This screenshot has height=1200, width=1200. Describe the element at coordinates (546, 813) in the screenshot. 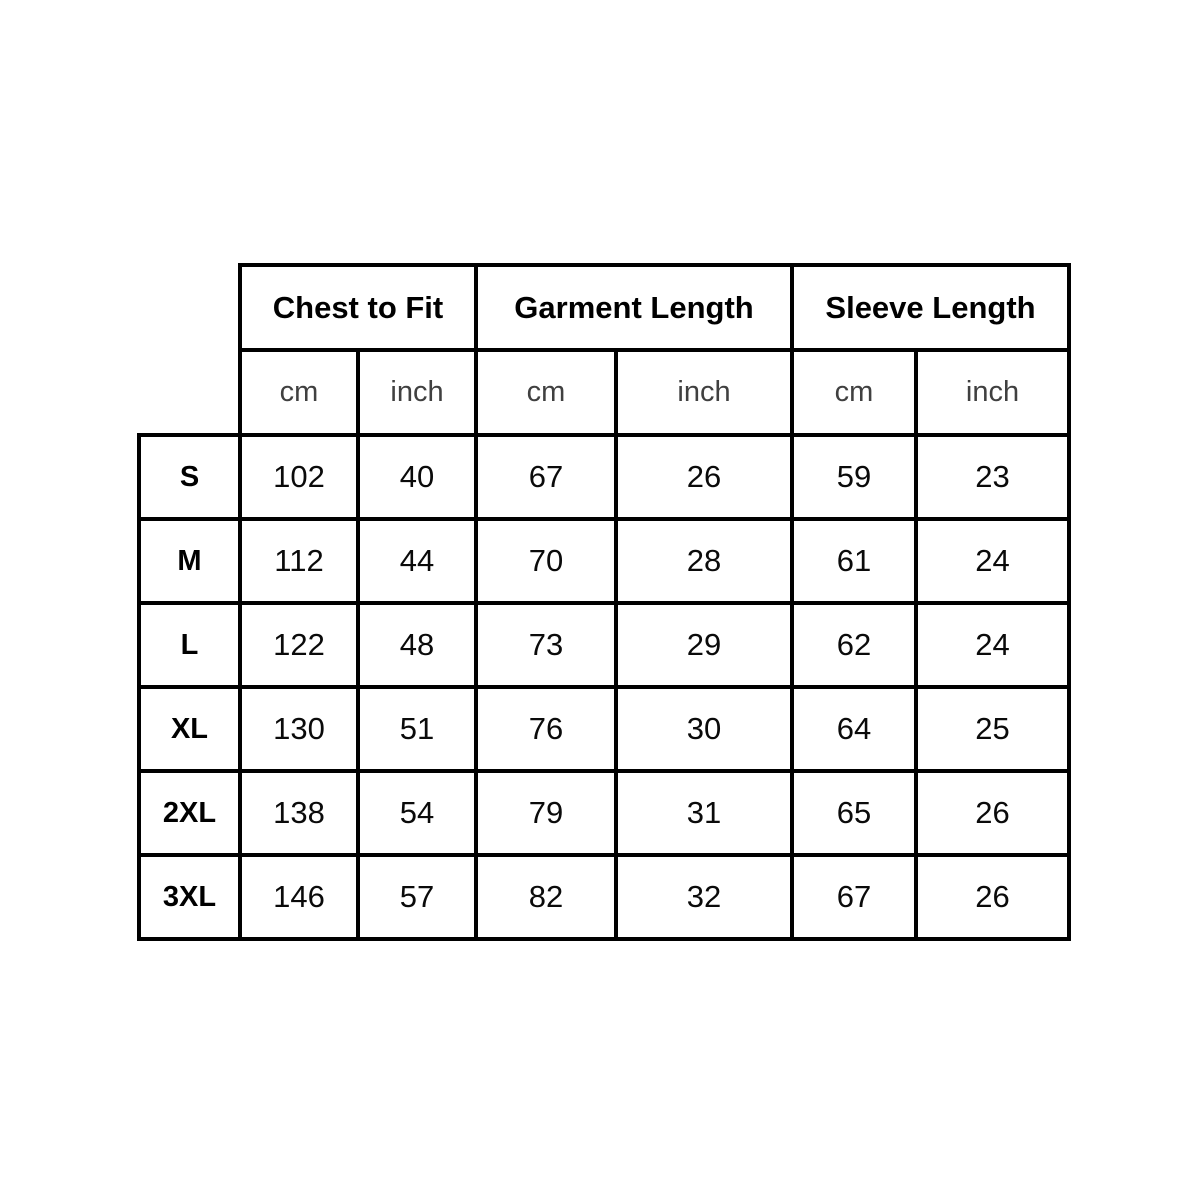

I see `value-cell: 79` at that location.